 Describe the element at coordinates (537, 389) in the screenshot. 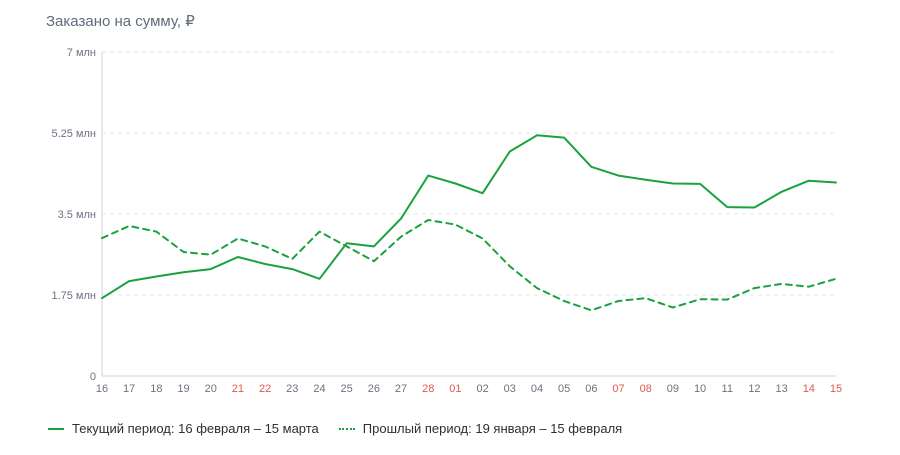

I see `x-tick-label: 04` at that location.